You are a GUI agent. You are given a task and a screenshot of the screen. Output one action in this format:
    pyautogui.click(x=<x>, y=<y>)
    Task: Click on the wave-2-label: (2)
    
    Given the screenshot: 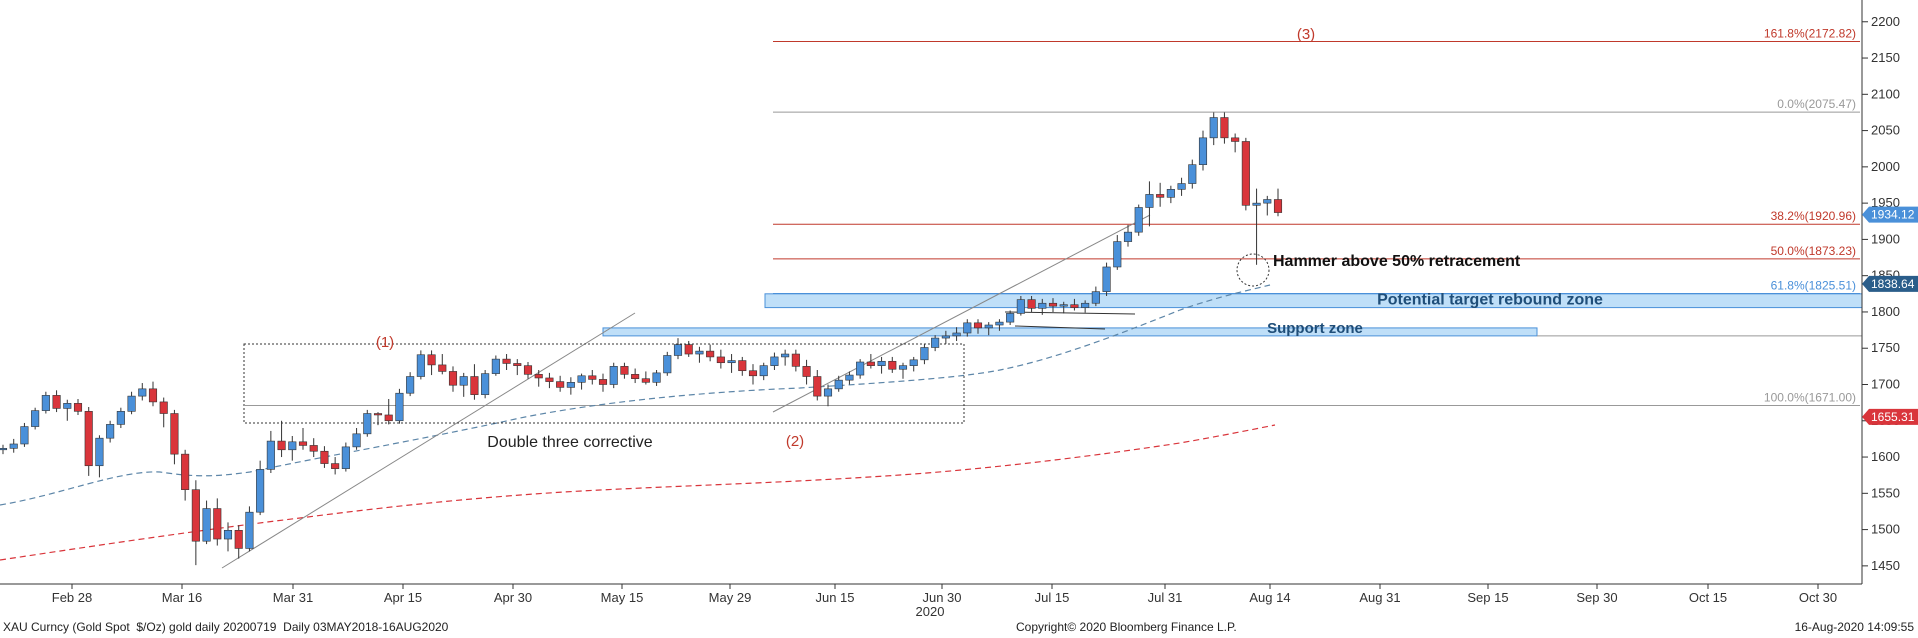 What is the action you would take?
    pyautogui.click(x=795, y=441)
    